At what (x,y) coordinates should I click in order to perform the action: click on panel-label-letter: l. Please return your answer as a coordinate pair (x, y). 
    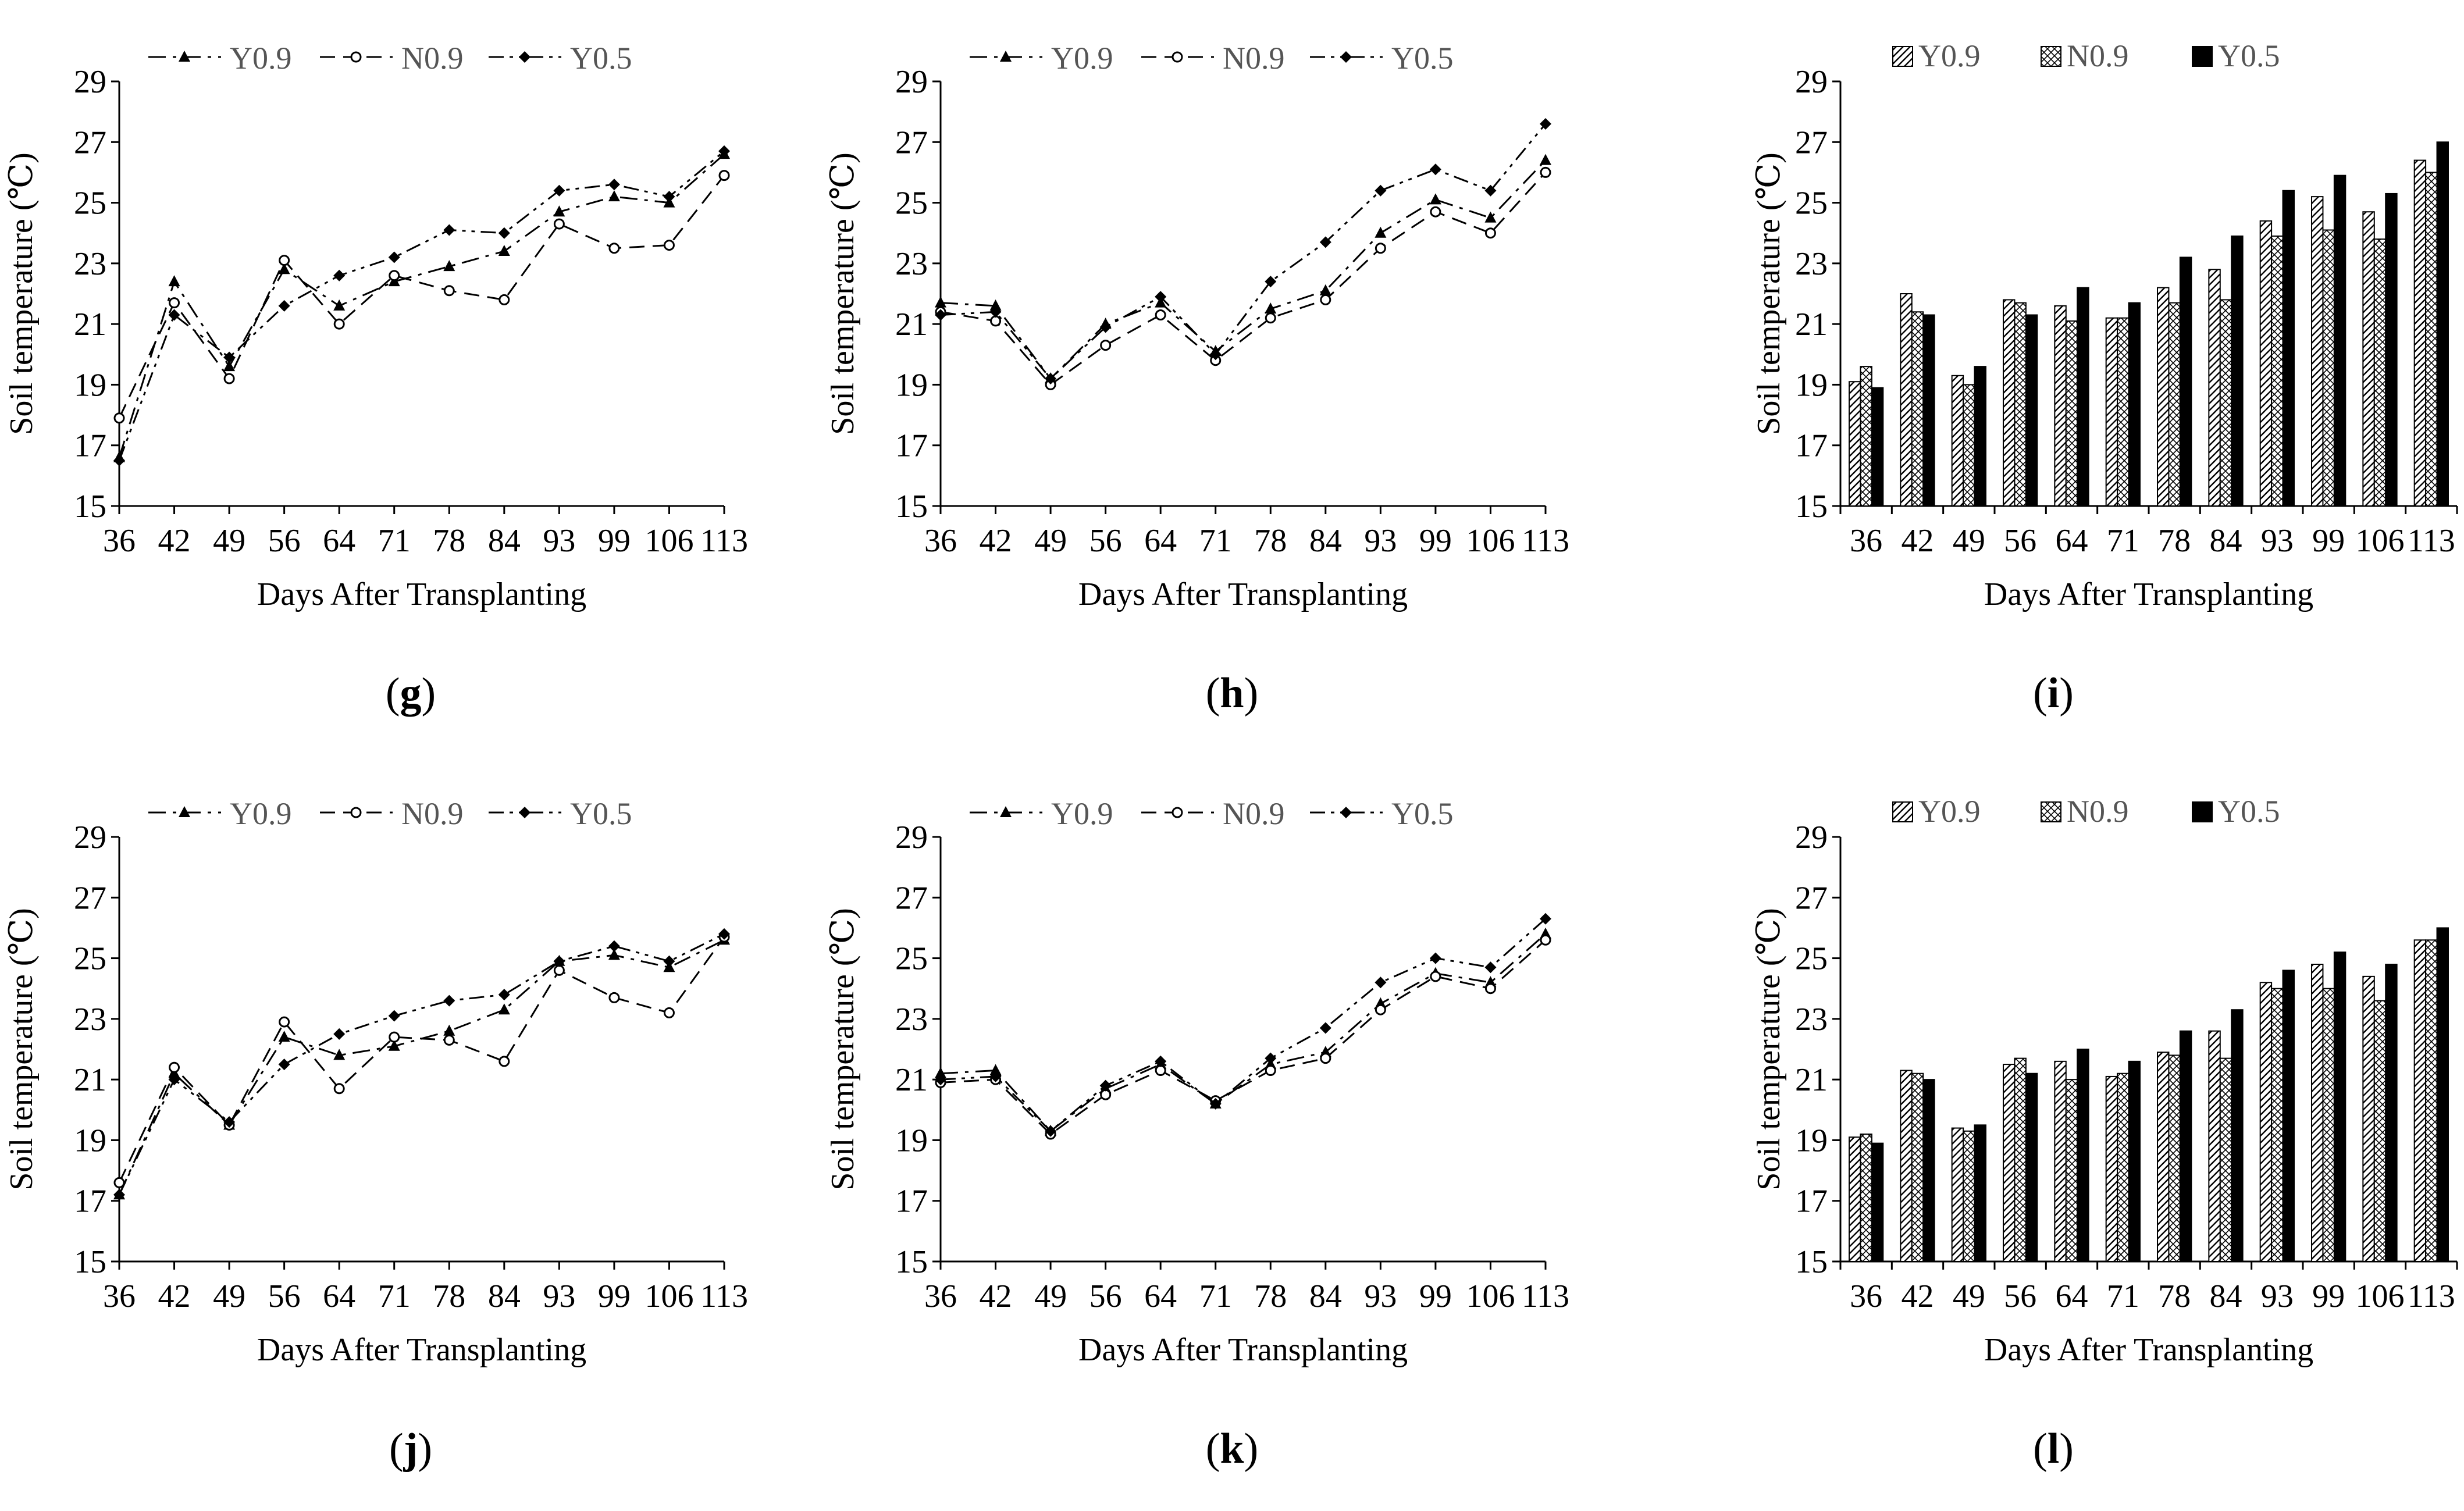
    Looking at the image, I should click on (2053, 1449).